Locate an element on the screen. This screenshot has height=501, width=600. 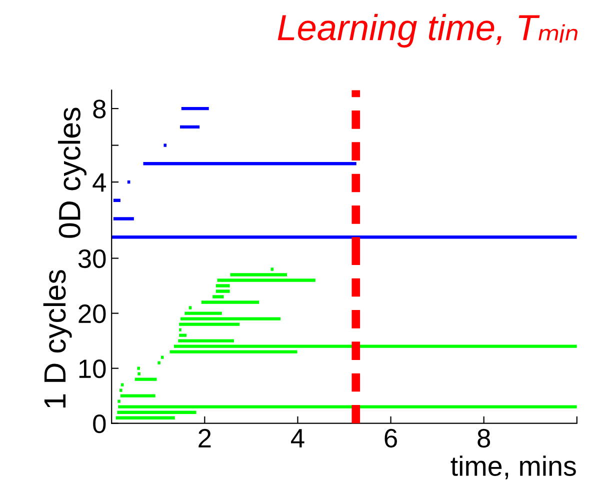
y-tick-label: 4 is located at coordinates (99, 182).